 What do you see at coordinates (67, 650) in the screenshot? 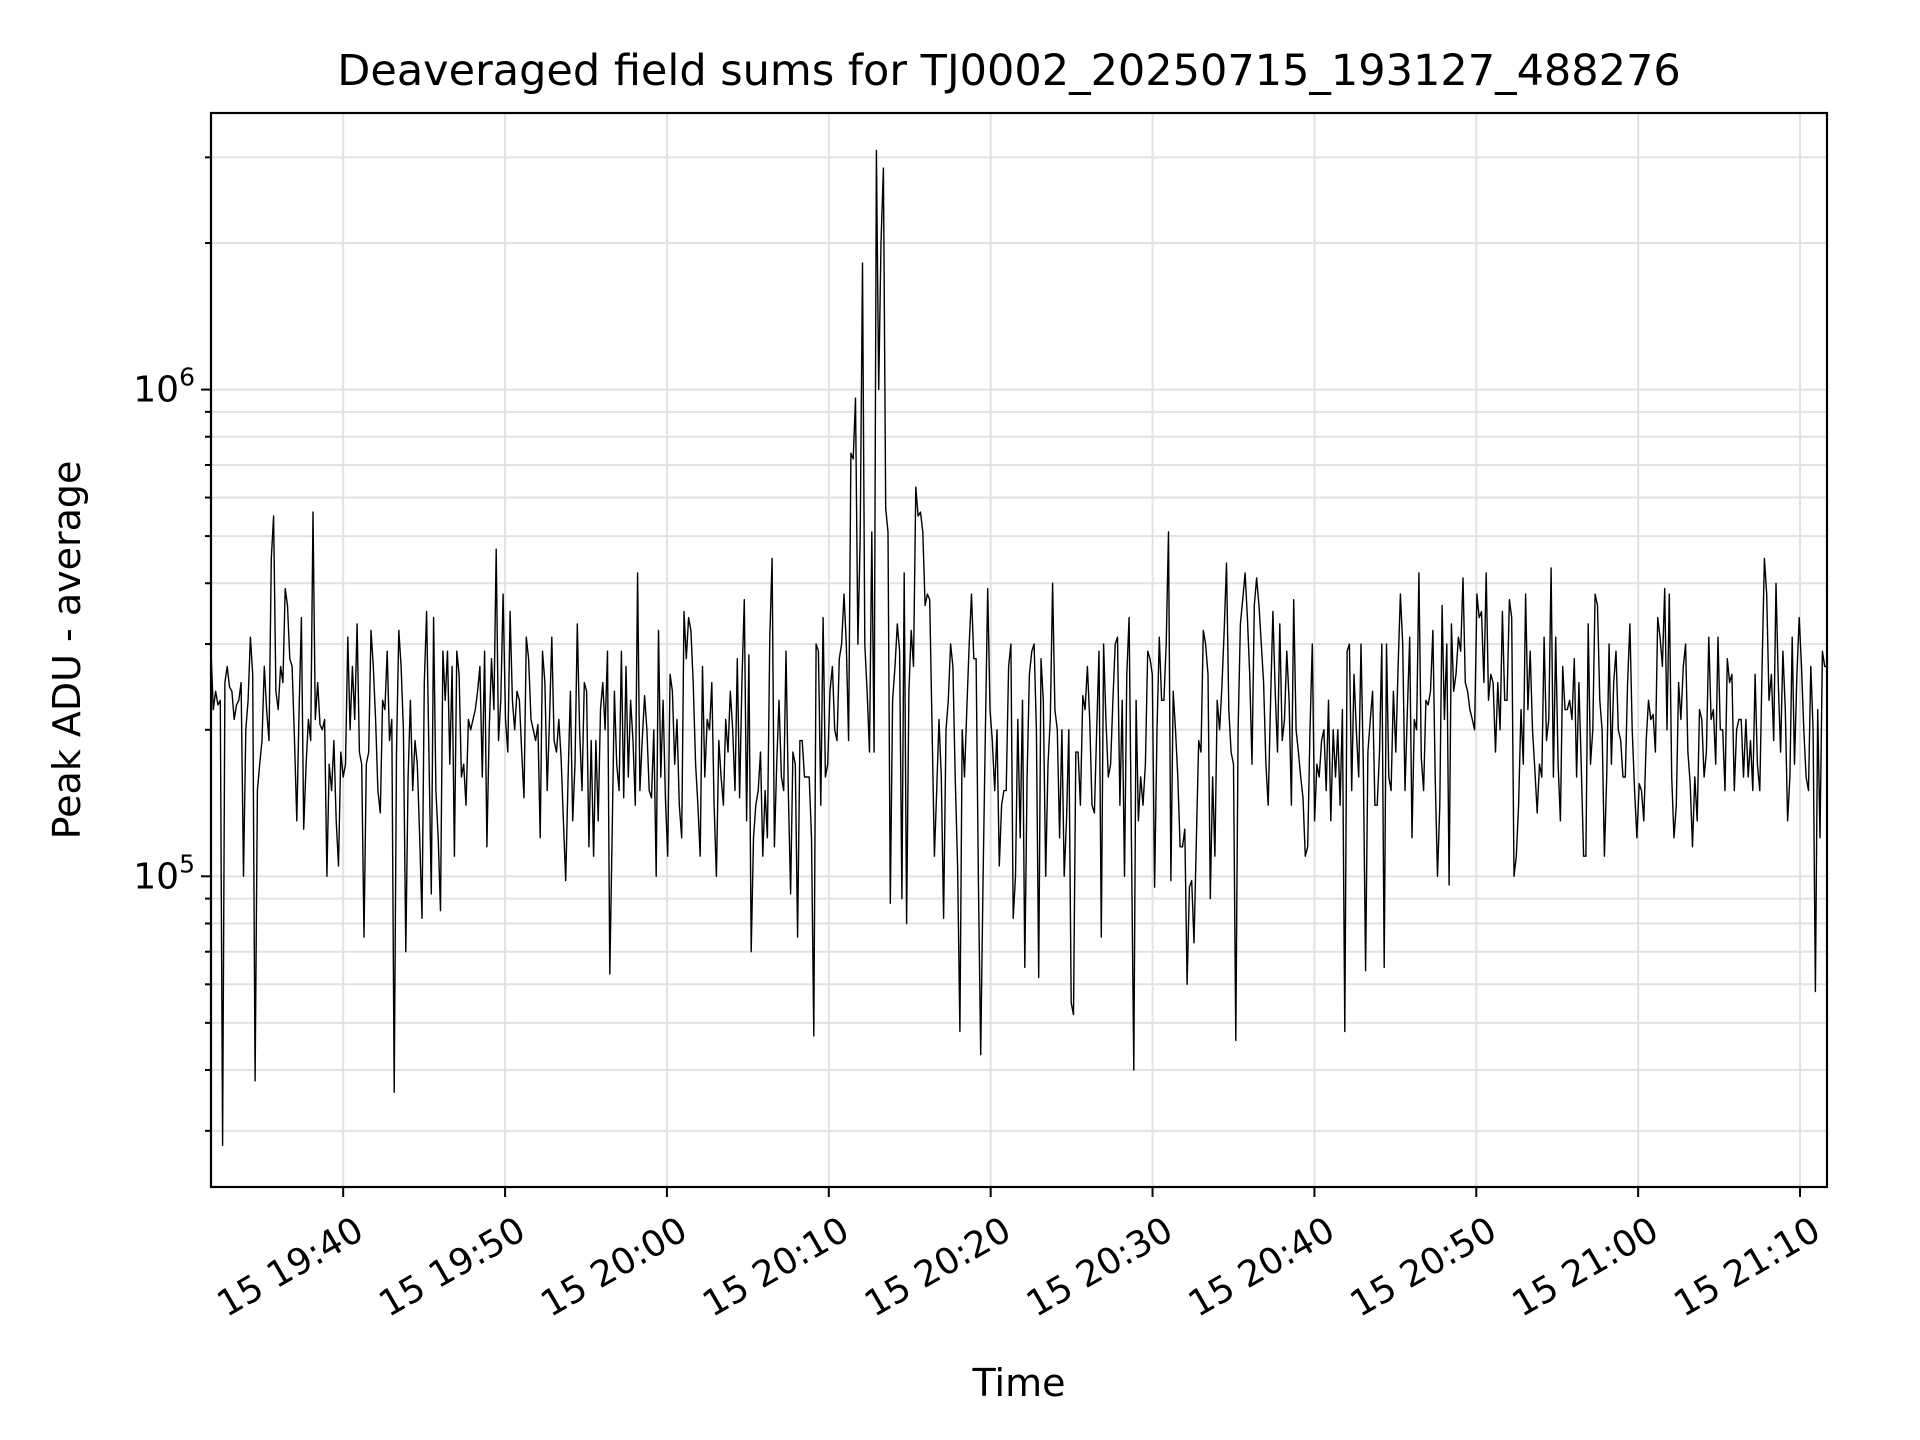
I see `y-axis-label: Peak ADU - average` at bounding box center [67, 650].